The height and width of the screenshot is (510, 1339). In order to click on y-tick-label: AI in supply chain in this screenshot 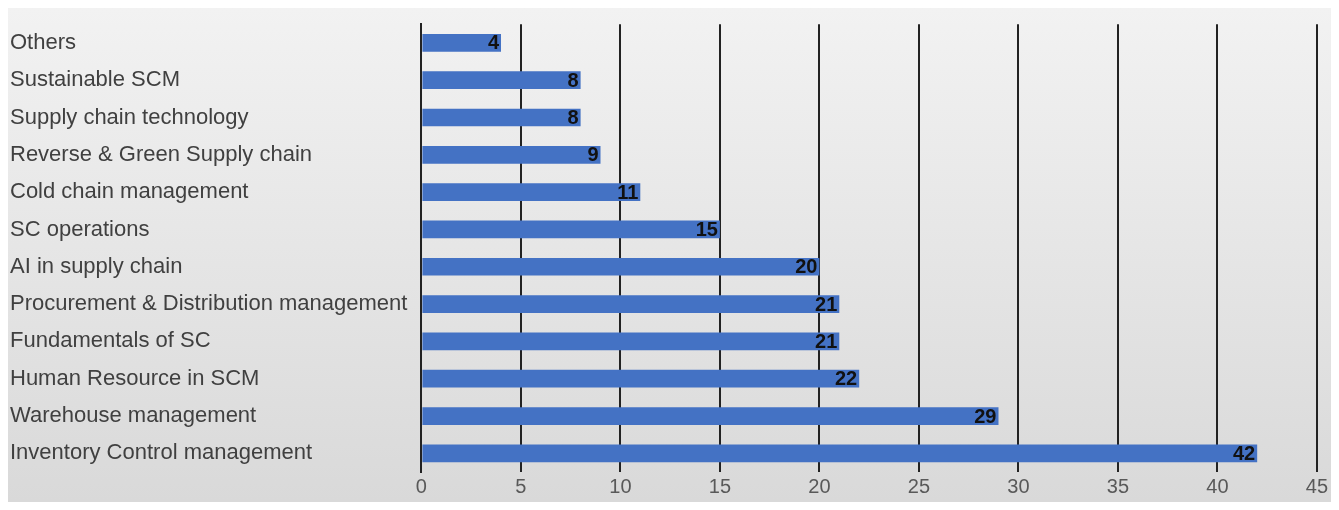, I will do `click(96, 265)`.